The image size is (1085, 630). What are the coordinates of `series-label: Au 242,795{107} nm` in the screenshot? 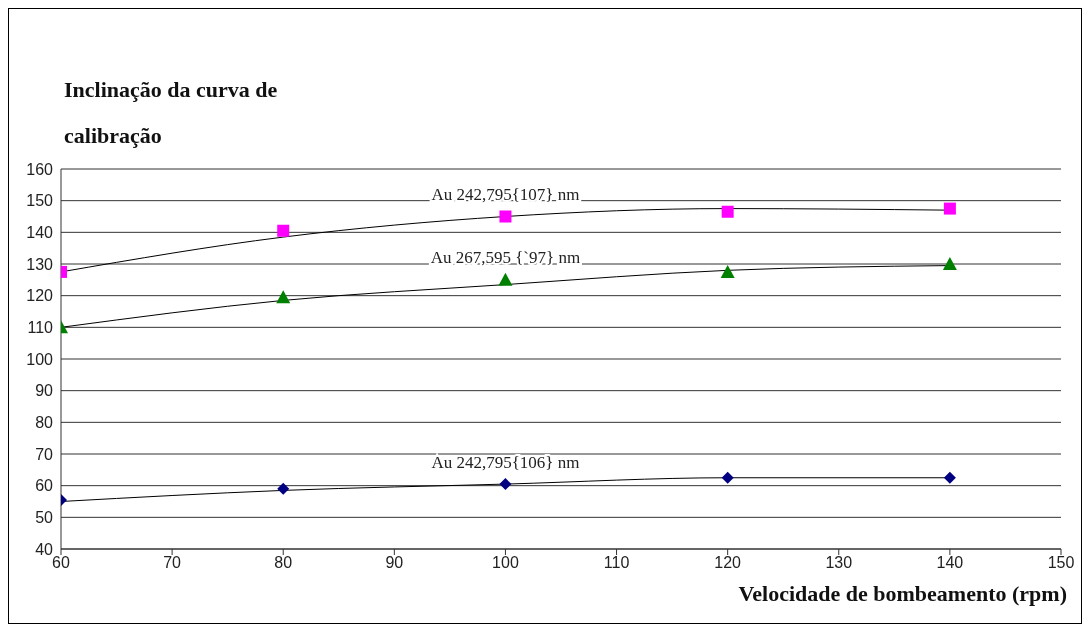 It's located at (505, 194).